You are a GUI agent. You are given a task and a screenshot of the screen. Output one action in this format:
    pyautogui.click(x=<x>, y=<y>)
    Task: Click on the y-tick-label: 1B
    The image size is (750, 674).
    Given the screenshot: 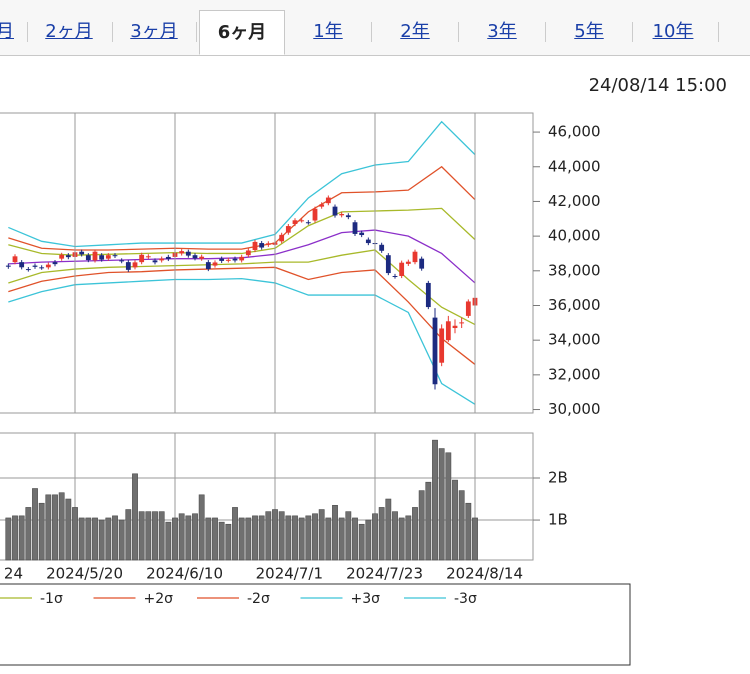 What is the action you would take?
    pyautogui.click(x=558, y=520)
    